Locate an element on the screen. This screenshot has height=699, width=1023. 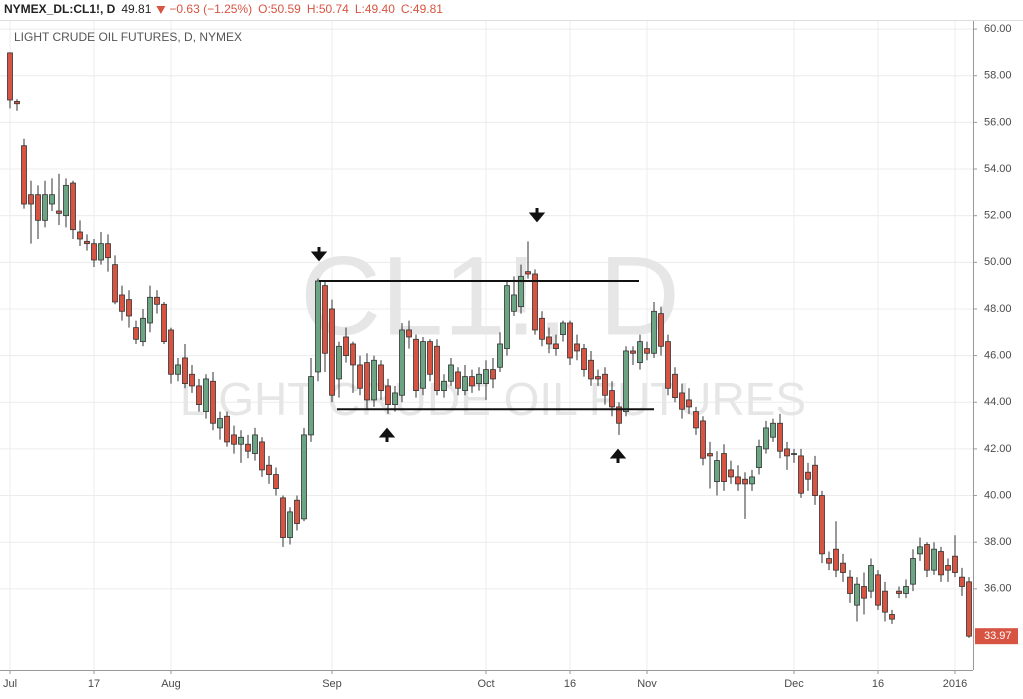
y-tick-label: 38.00 is located at coordinates (998, 542).